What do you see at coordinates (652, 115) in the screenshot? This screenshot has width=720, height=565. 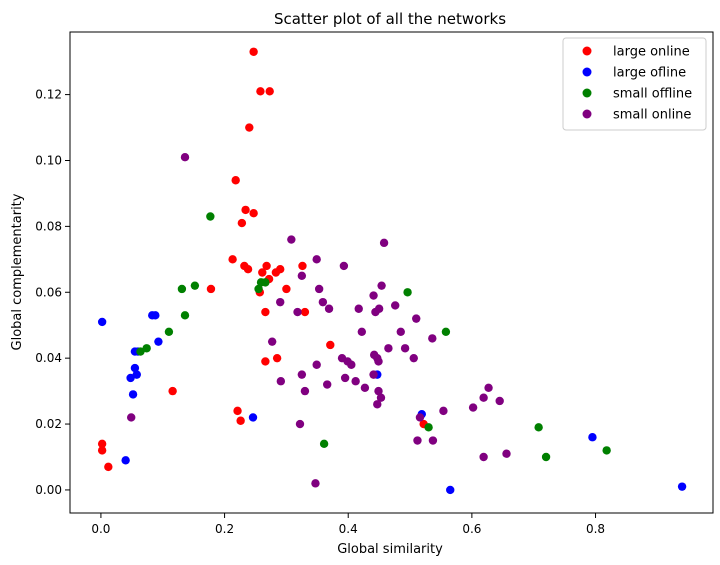 I see `legend-label: small online` at bounding box center [652, 115].